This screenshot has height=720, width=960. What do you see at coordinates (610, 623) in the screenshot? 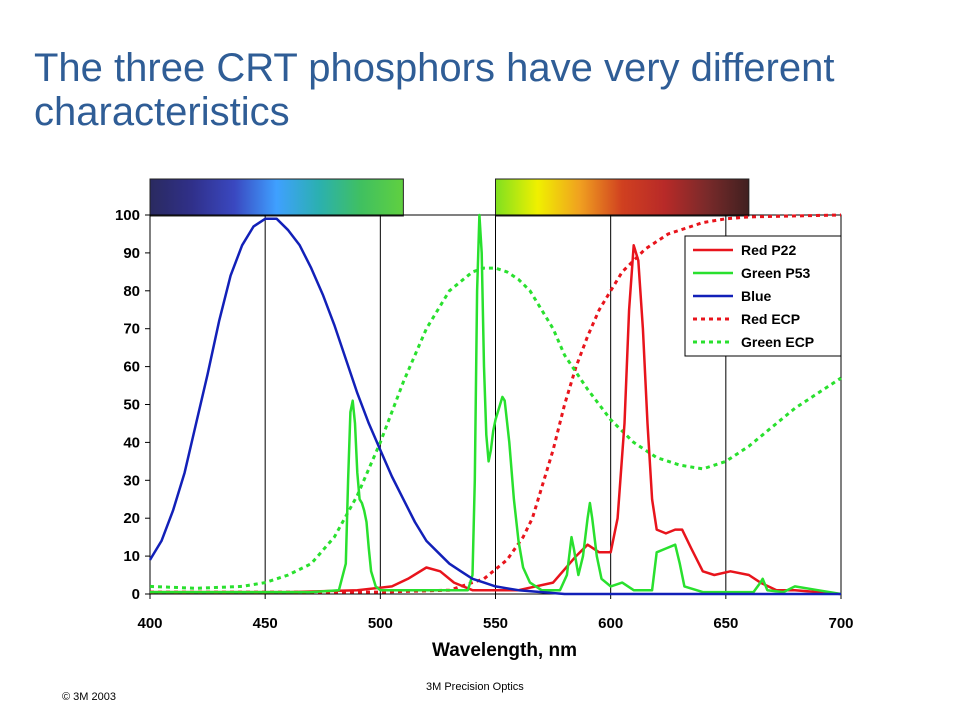
I see `x-tick-label: 600` at bounding box center [610, 623].